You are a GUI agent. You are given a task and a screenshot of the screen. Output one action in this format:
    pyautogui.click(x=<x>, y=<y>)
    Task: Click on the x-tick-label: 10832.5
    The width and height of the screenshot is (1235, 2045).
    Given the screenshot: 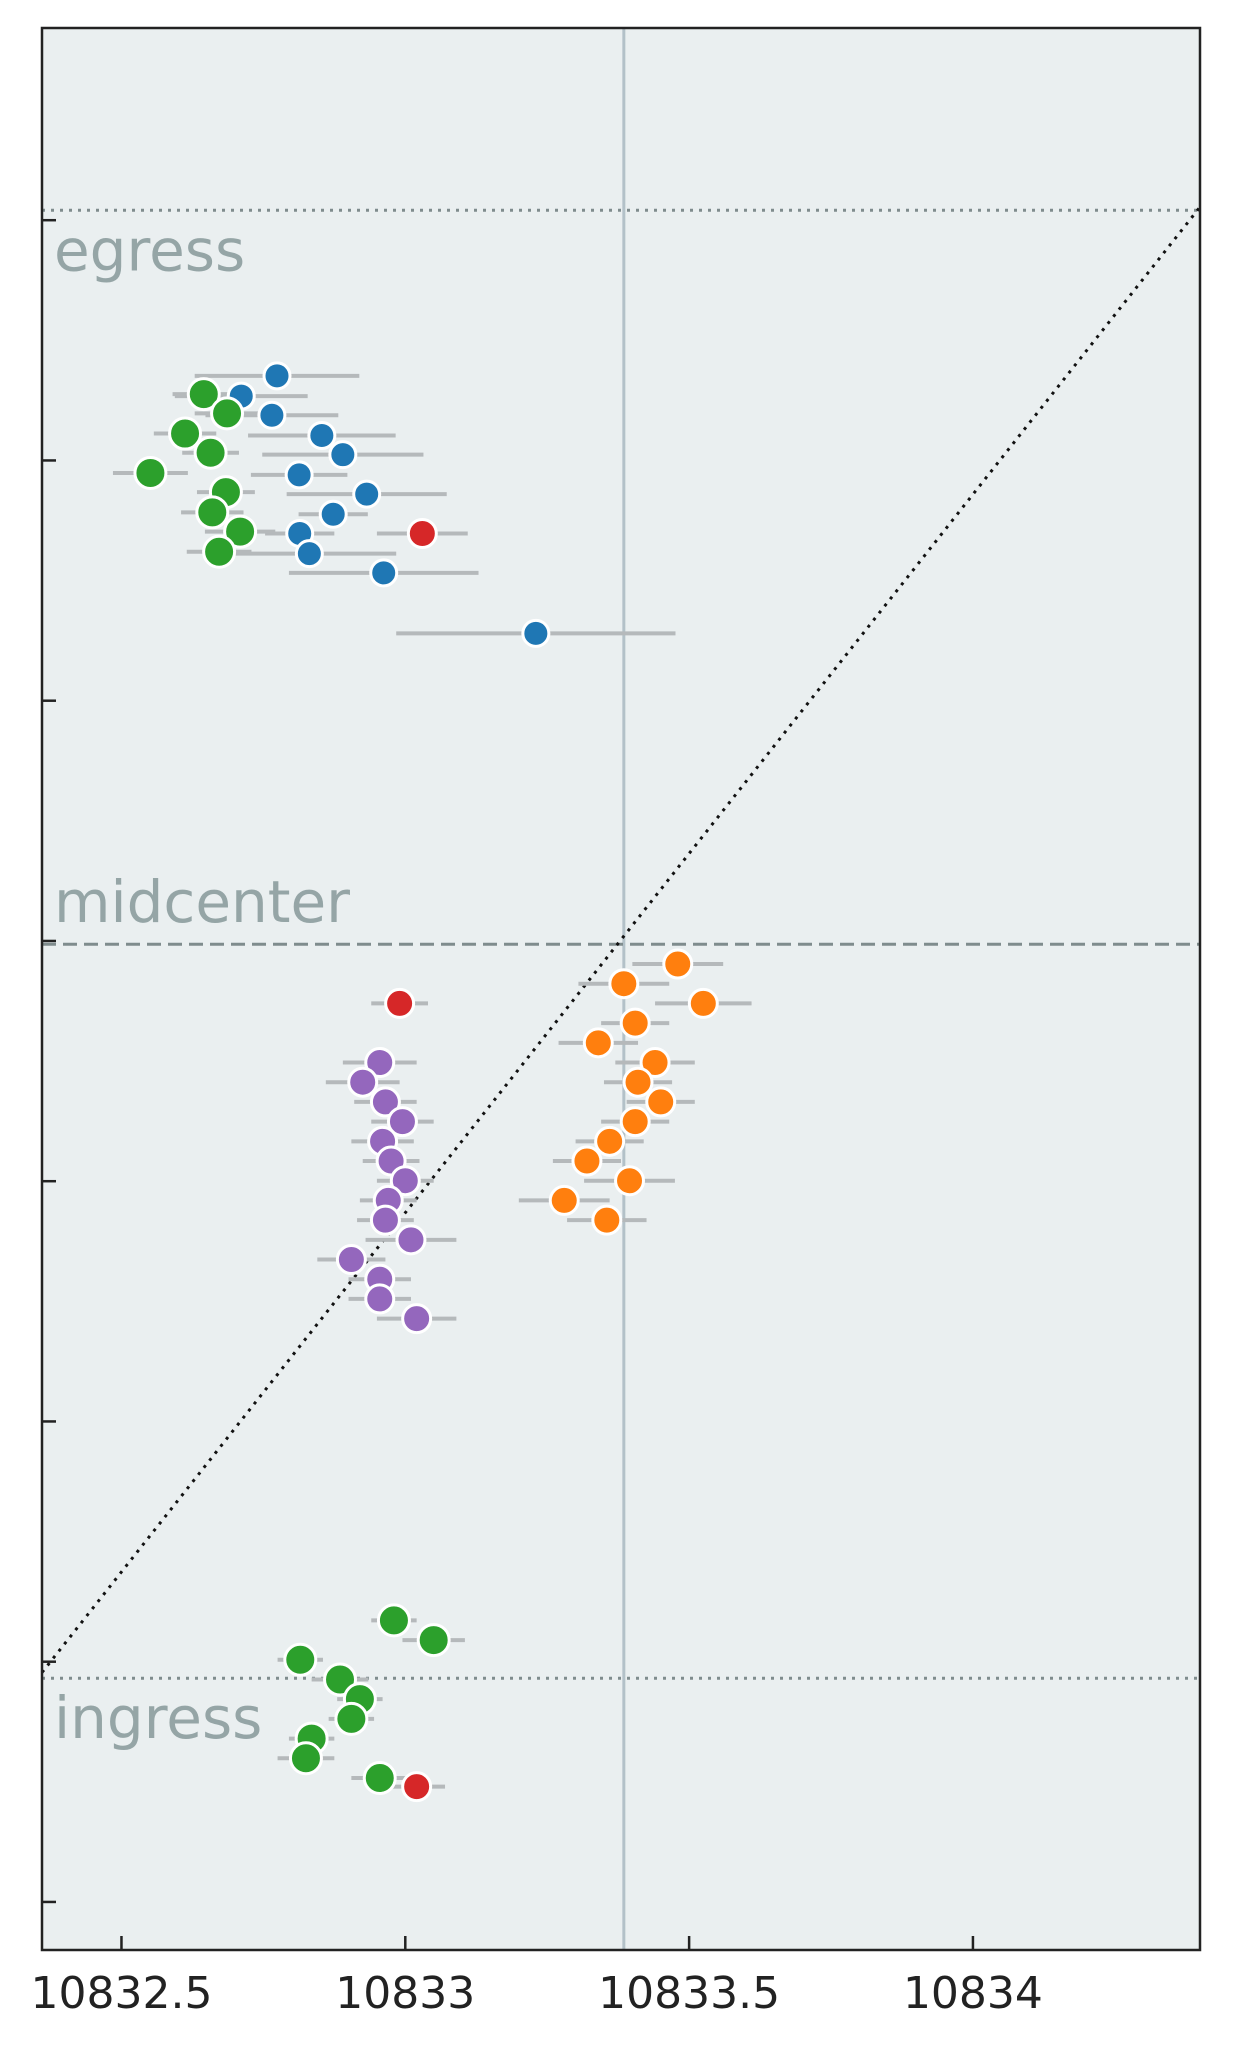 What is the action you would take?
    pyautogui.click(x=121, y=1993)
    